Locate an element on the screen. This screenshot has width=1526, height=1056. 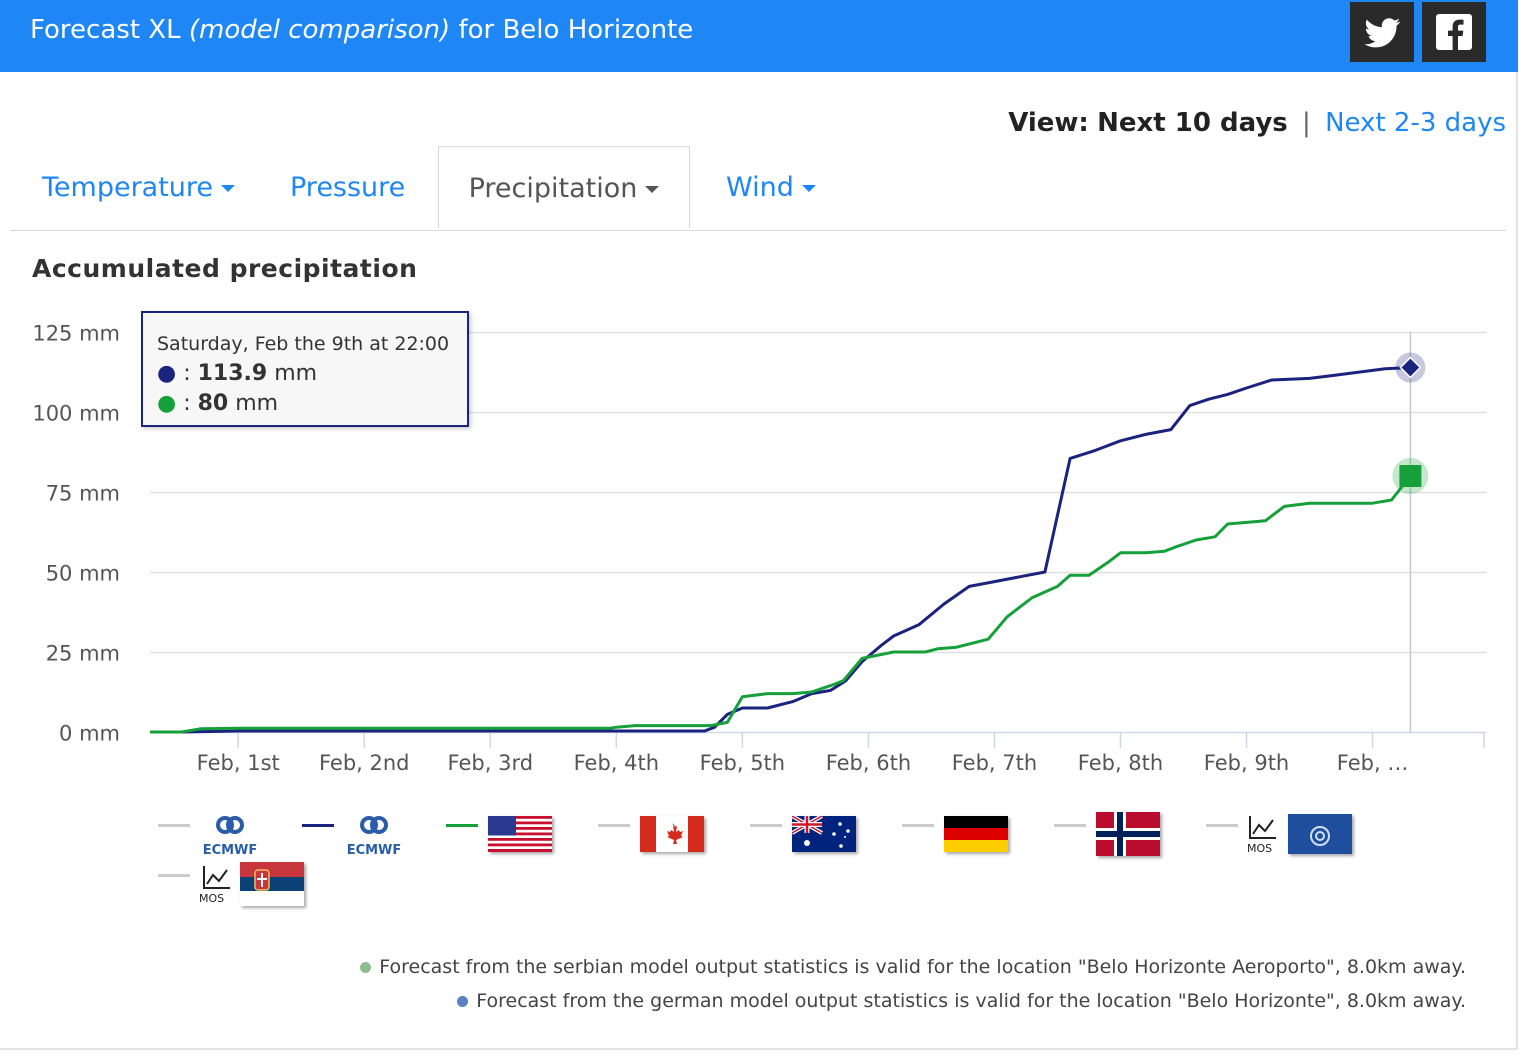
tooltip-header: Saturday, Feb the 9th at 22:00 is located at coordinates (303, 344).